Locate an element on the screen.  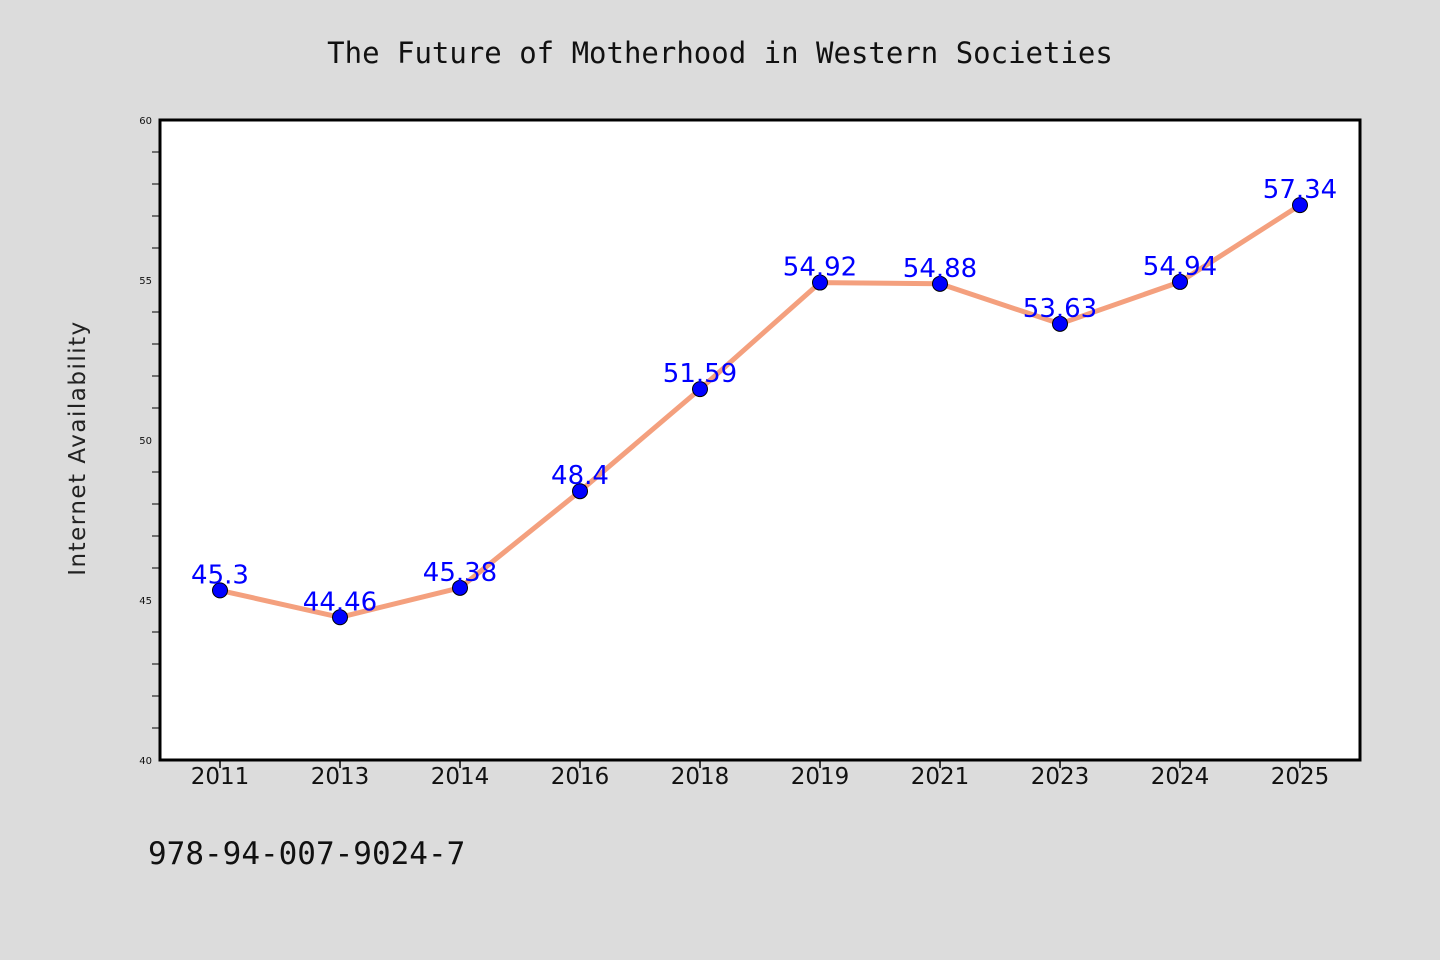
data-label: 57.34 is located at coordinates (1300, 190).